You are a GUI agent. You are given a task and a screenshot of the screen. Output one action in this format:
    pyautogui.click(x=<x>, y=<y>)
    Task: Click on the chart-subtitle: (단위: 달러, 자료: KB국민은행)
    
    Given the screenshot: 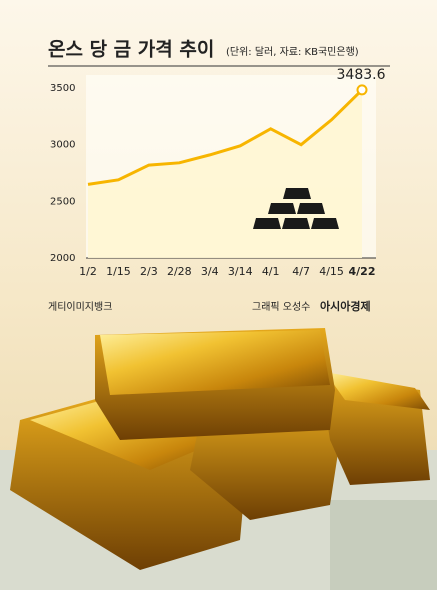 What is the action you would take?
    pyautogui.click(x=292, y=51)
    